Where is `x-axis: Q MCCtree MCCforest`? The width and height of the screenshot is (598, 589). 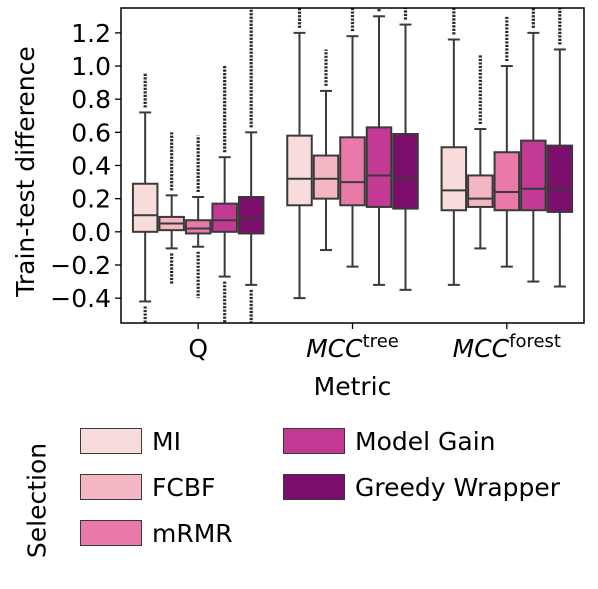 x-axis: Q MCCtree MCCforest is located at coordinates (374, 343).